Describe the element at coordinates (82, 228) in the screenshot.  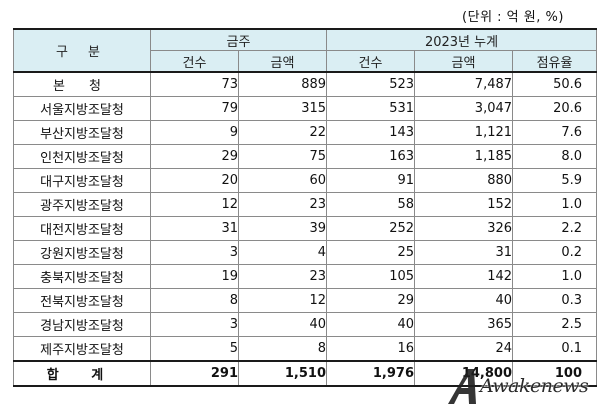
I see `row-name: 대전지방조달청` at that location.